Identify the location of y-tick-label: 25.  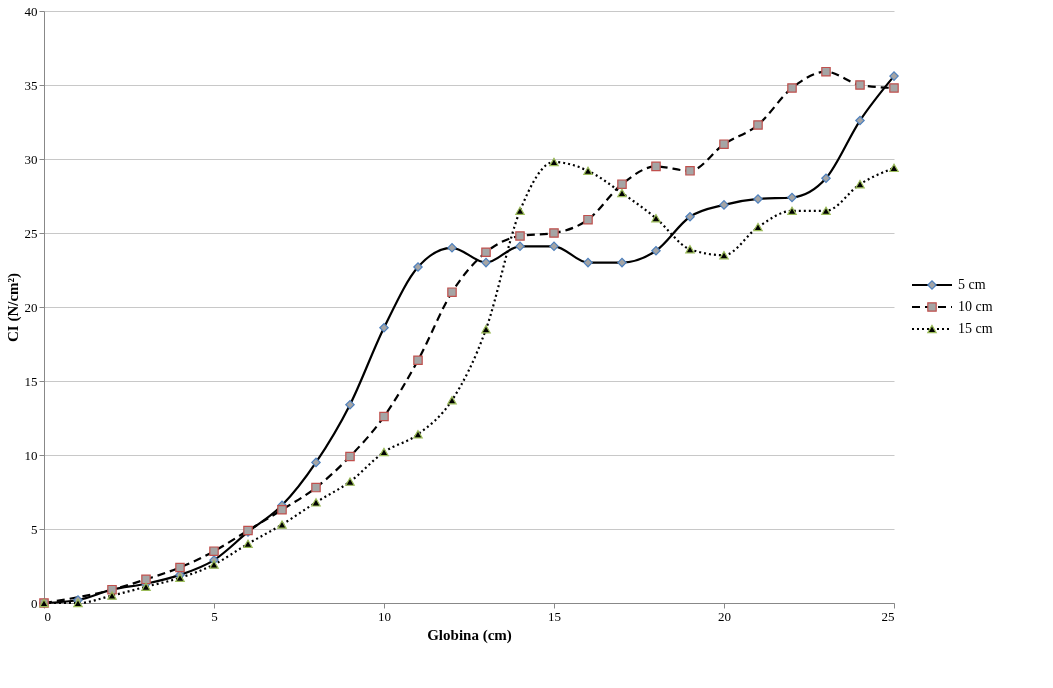
(31, 233).